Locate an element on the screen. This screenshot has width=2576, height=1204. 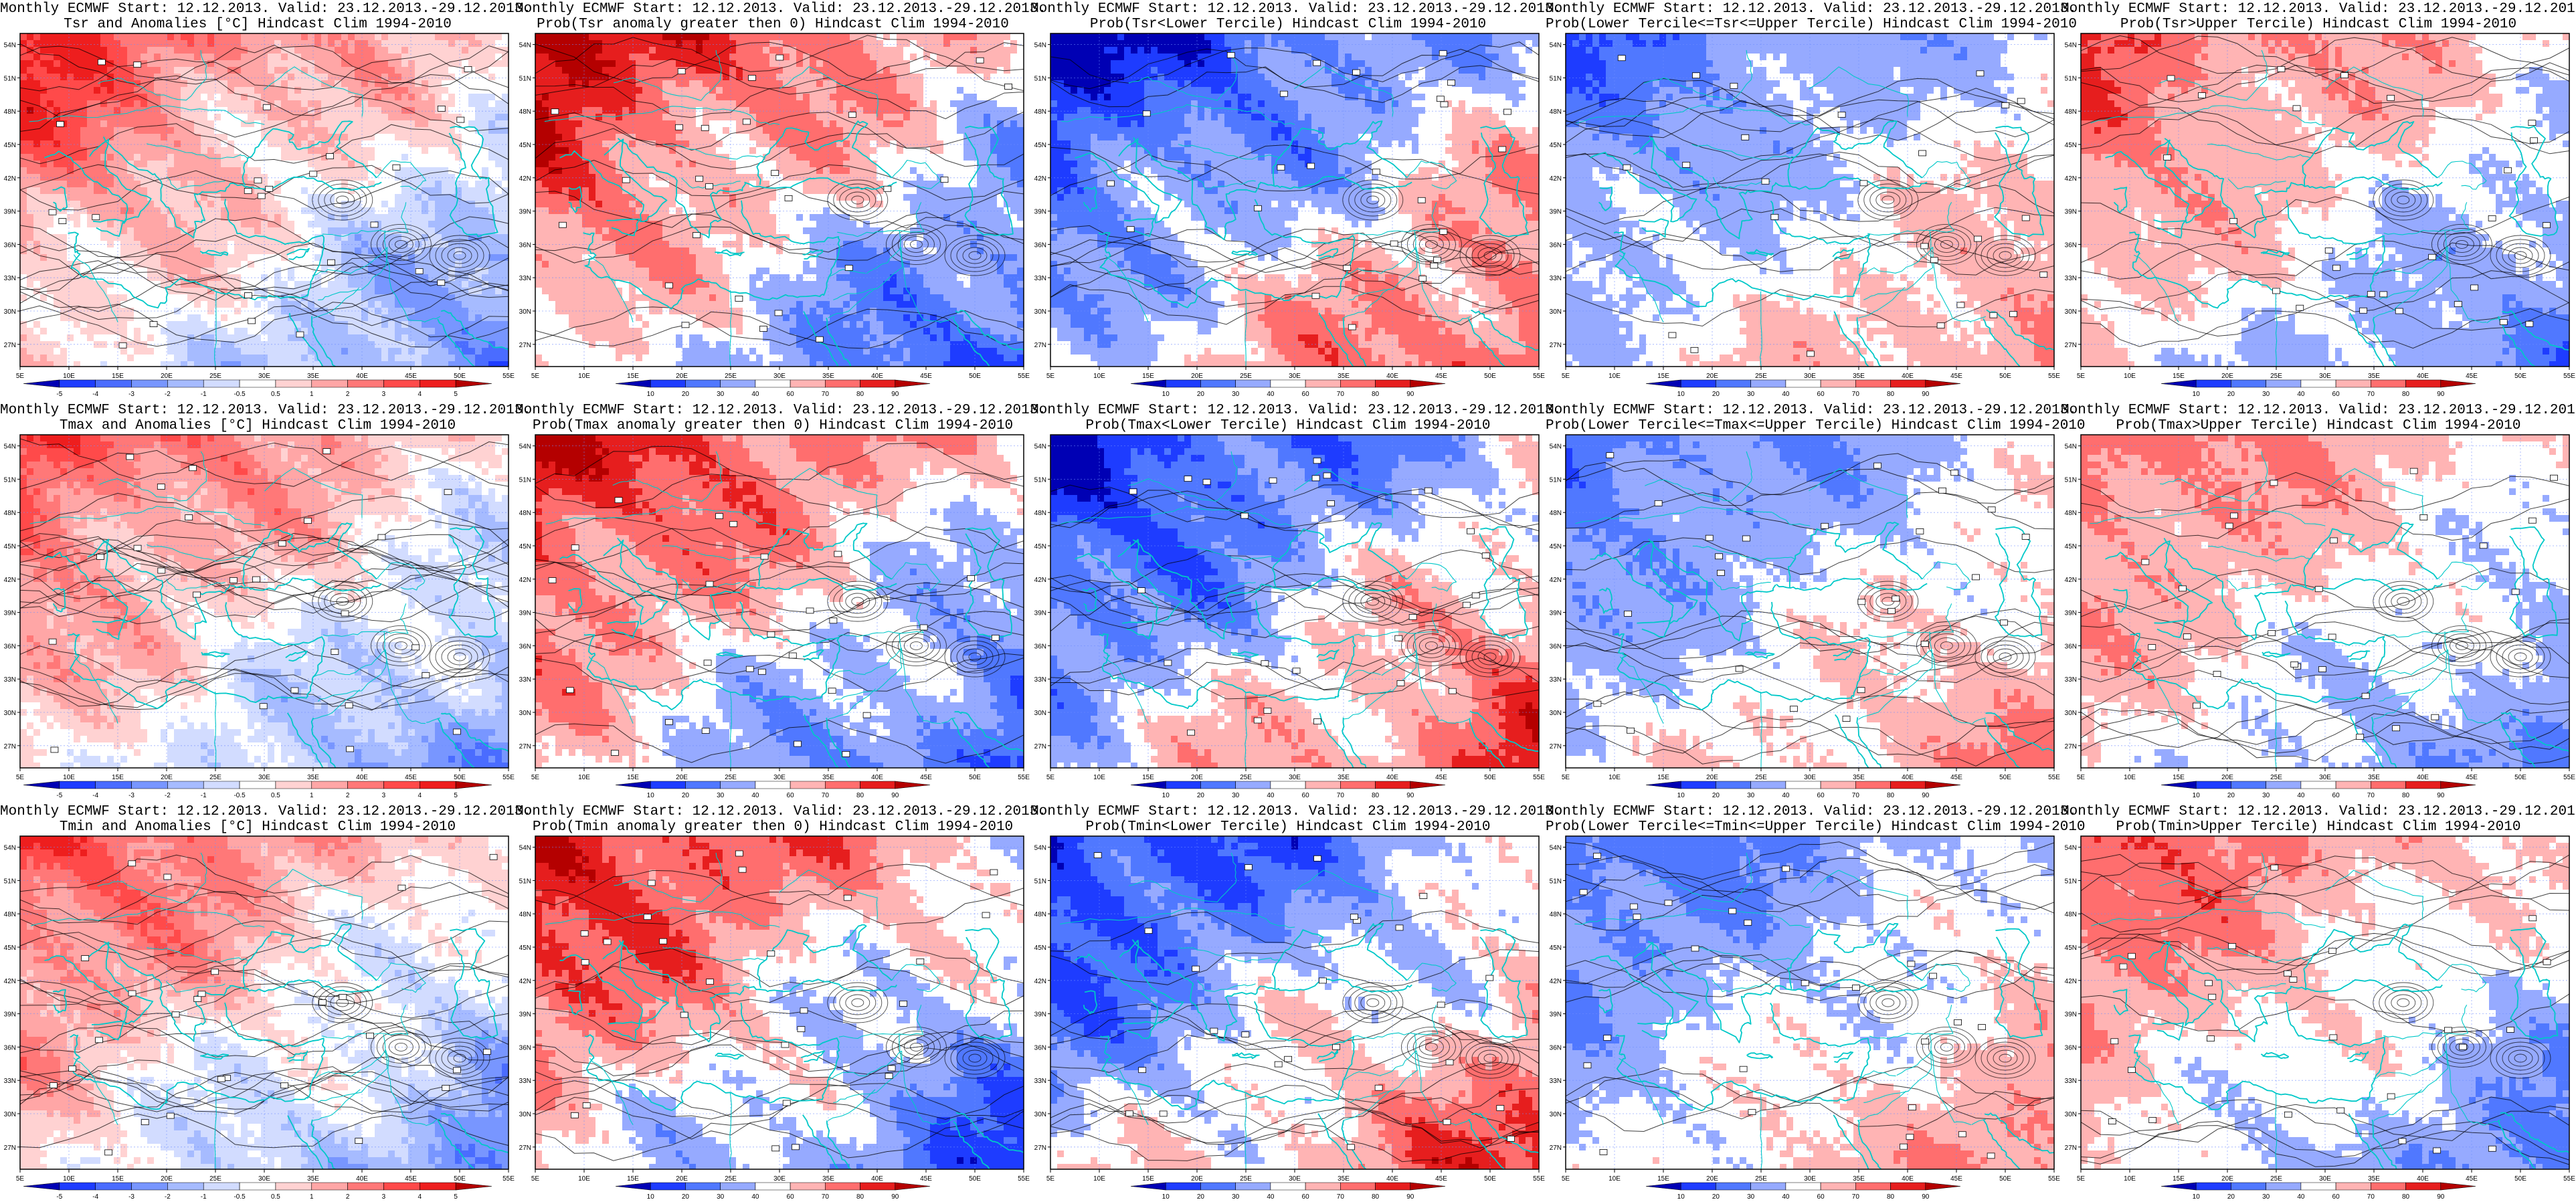
shaded-field is located at coordinates (1810, 601).